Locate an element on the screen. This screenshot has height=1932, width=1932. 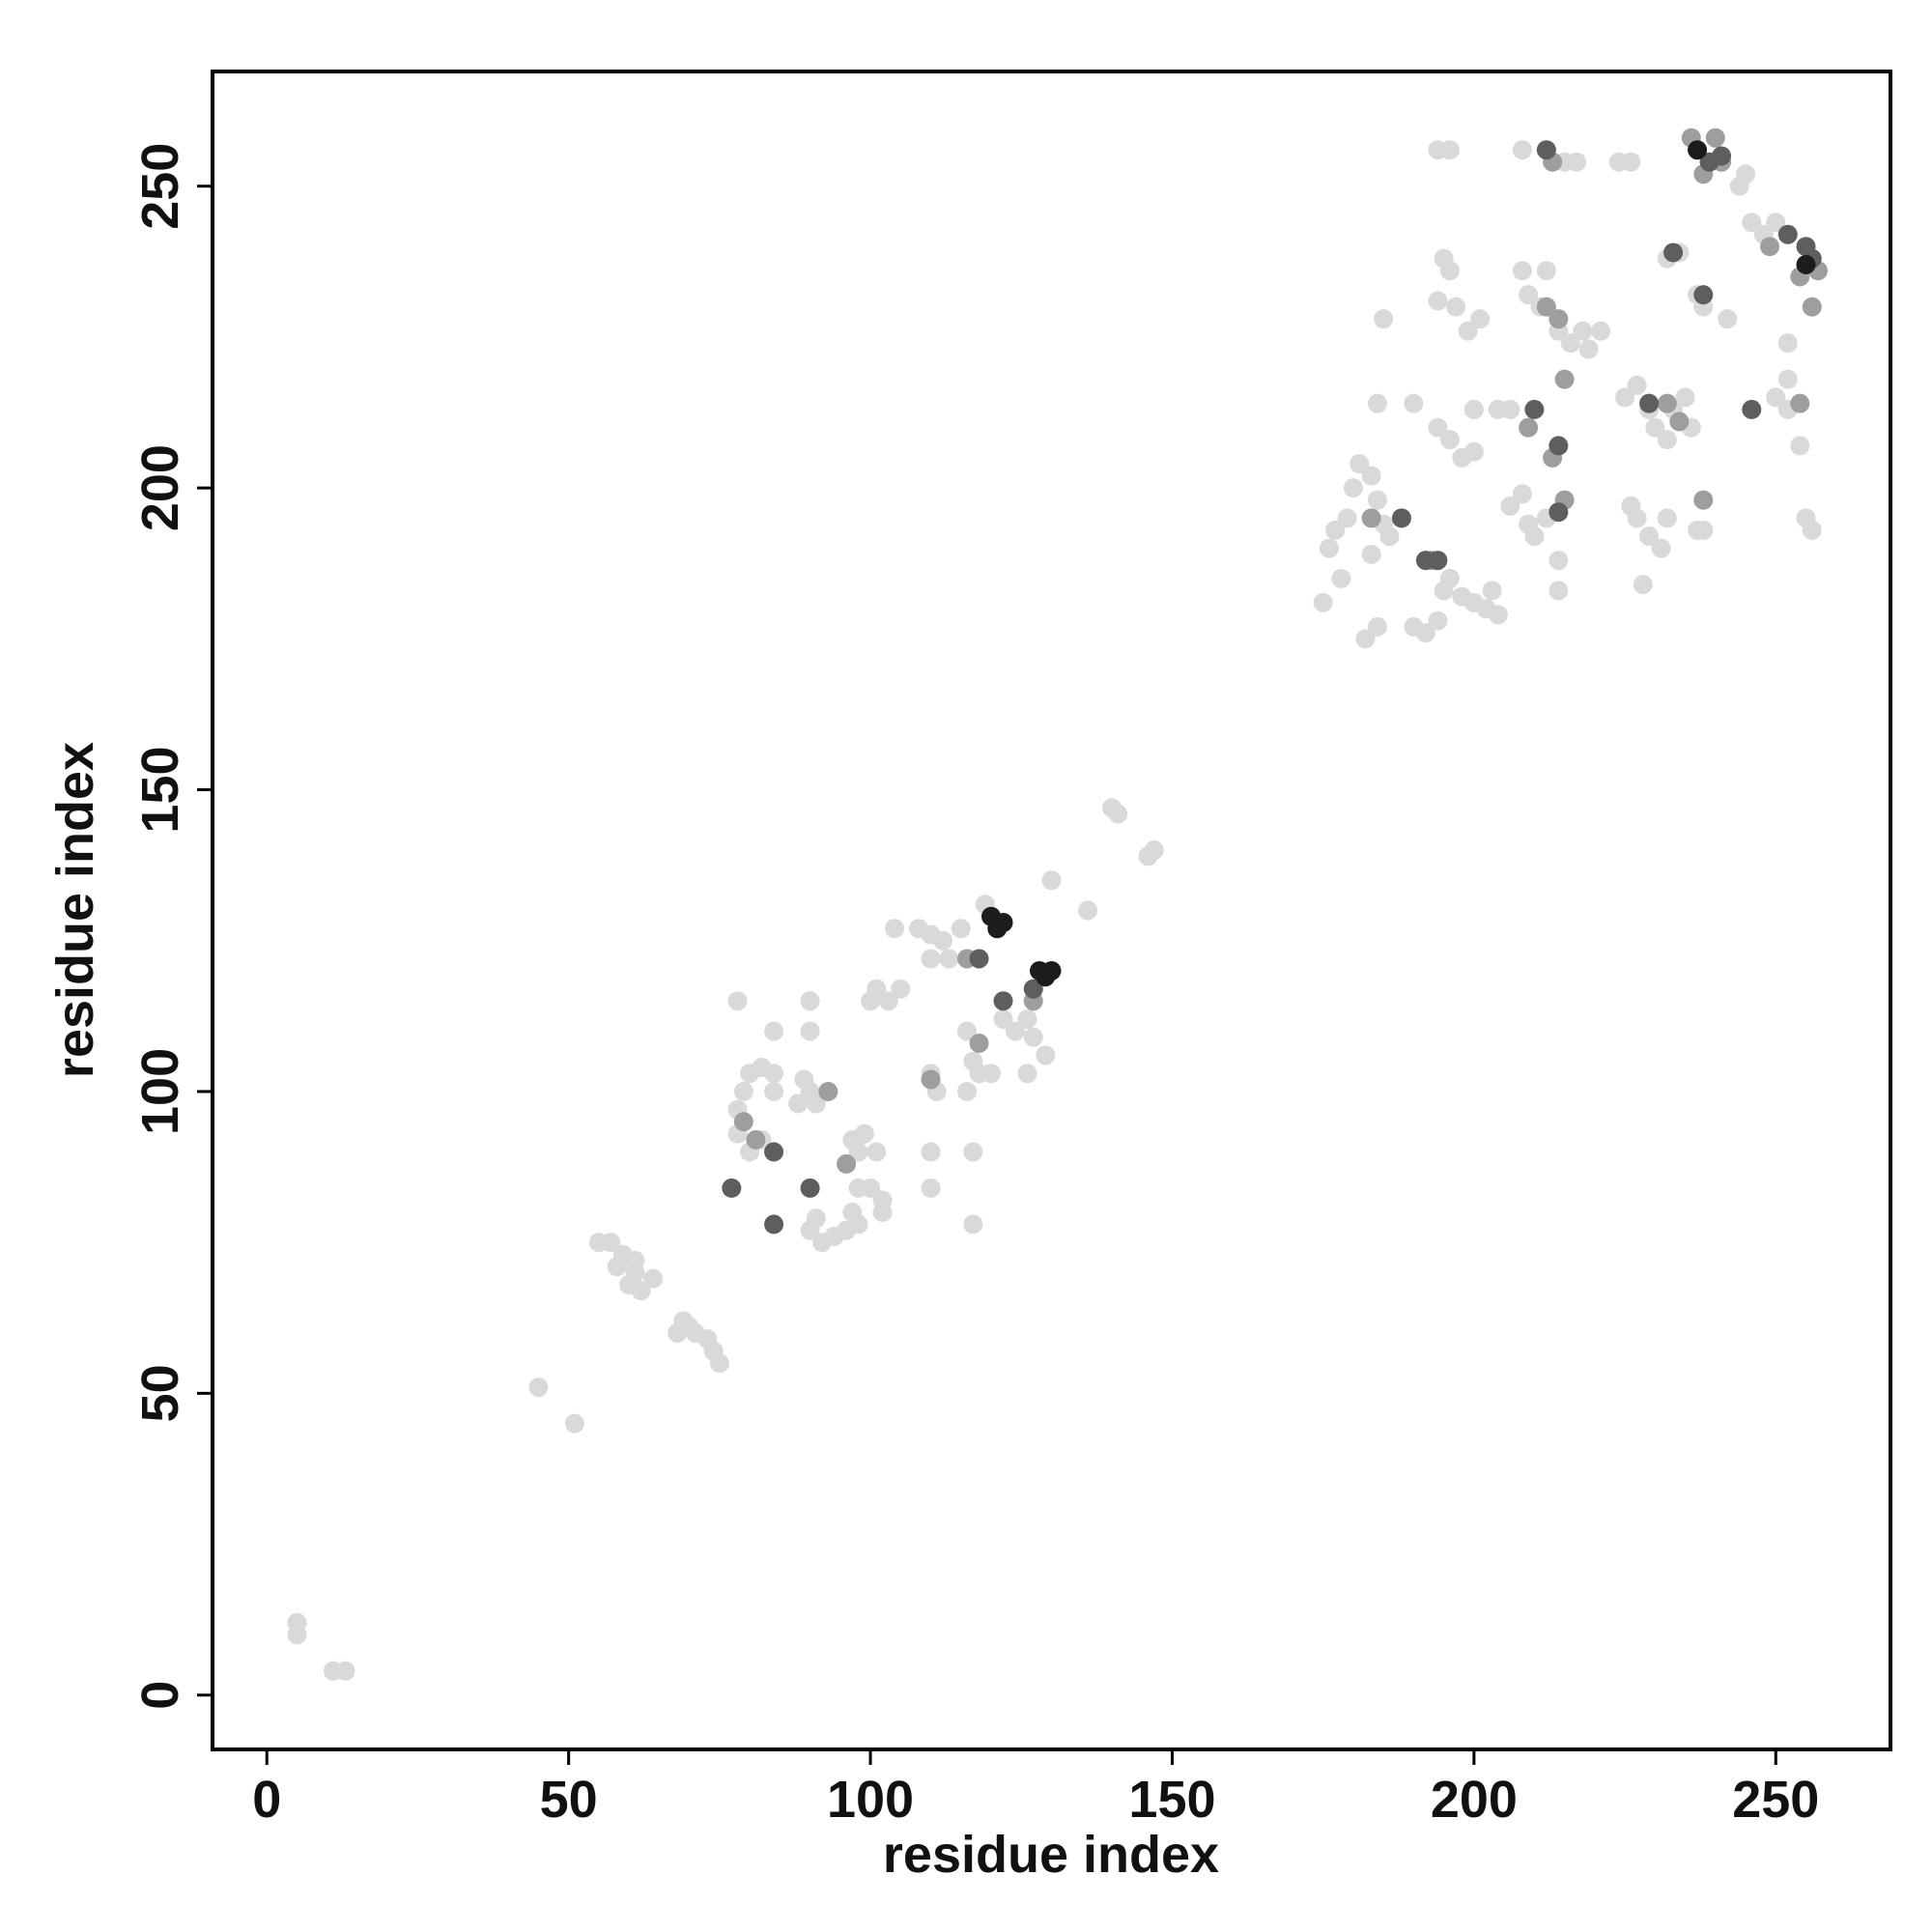
x-tick-label: 250 is located at coordinates (1775, 1800).